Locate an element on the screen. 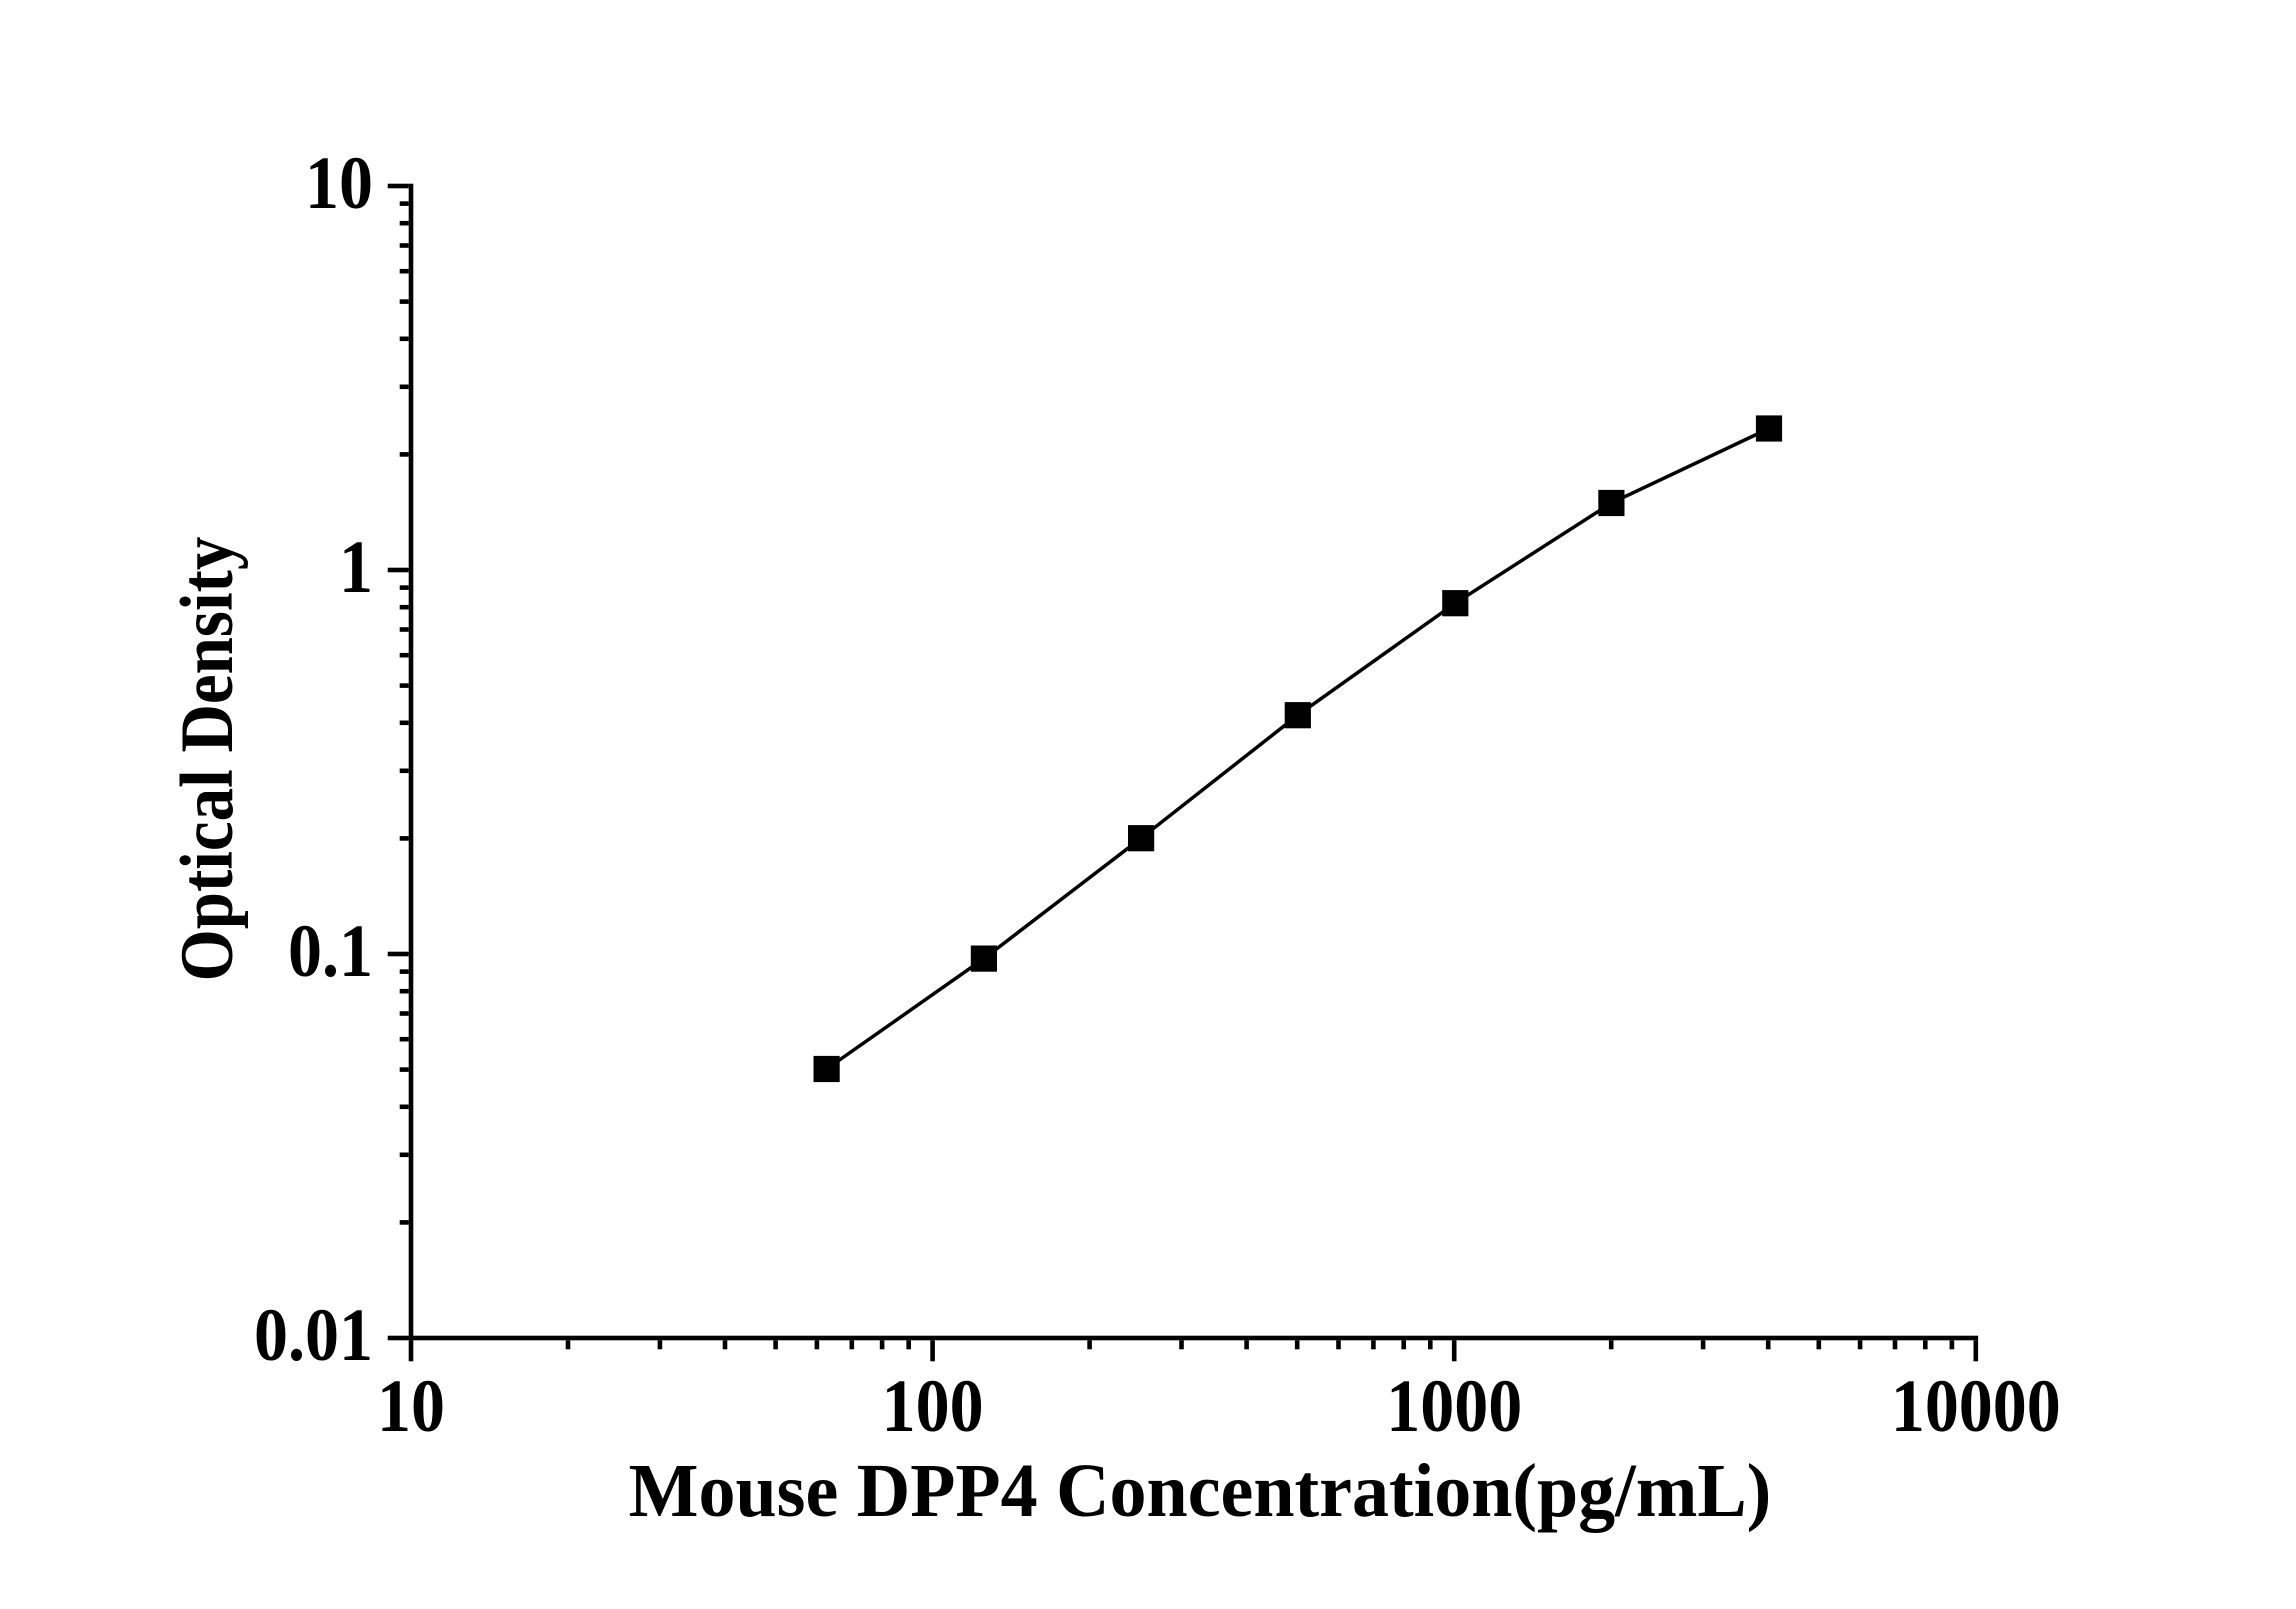 The image size is (2296, 1609). svg-text:Mouse DPP4 Concentration(pg/mL: Mouse DPP4 Concentration(pg/mL) is located at coordinates (1200, 1491).